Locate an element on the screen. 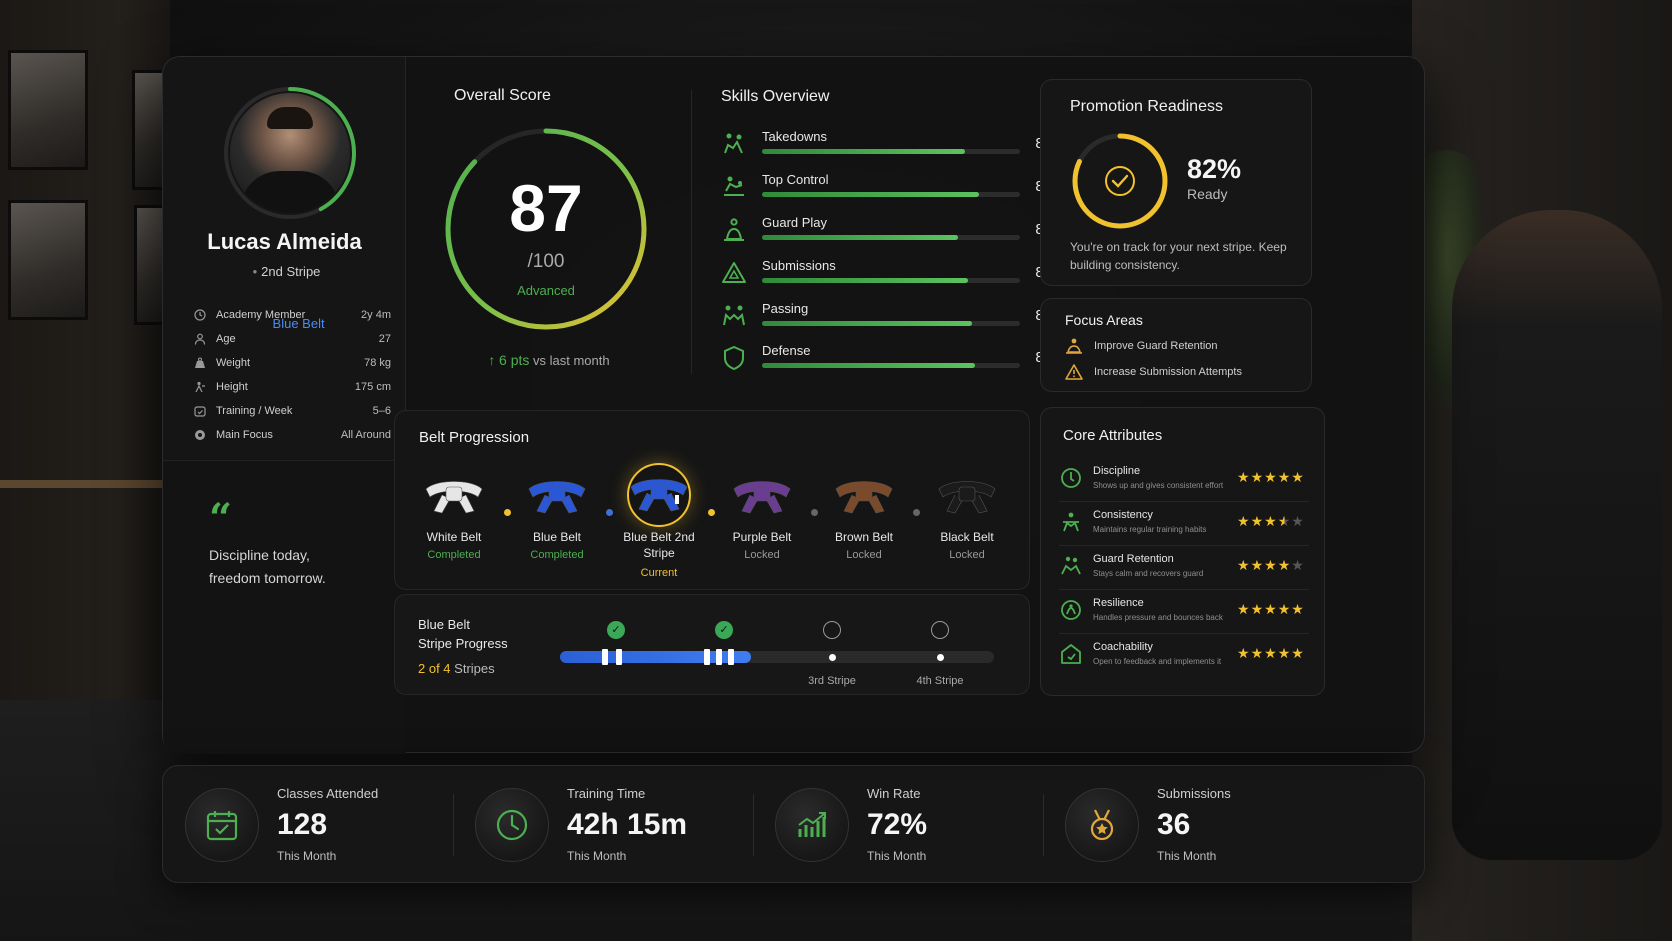 The height and width of the screenshot is (941, 1672). belt-item: Black Belt Locked is located at coordinates (967, 523).